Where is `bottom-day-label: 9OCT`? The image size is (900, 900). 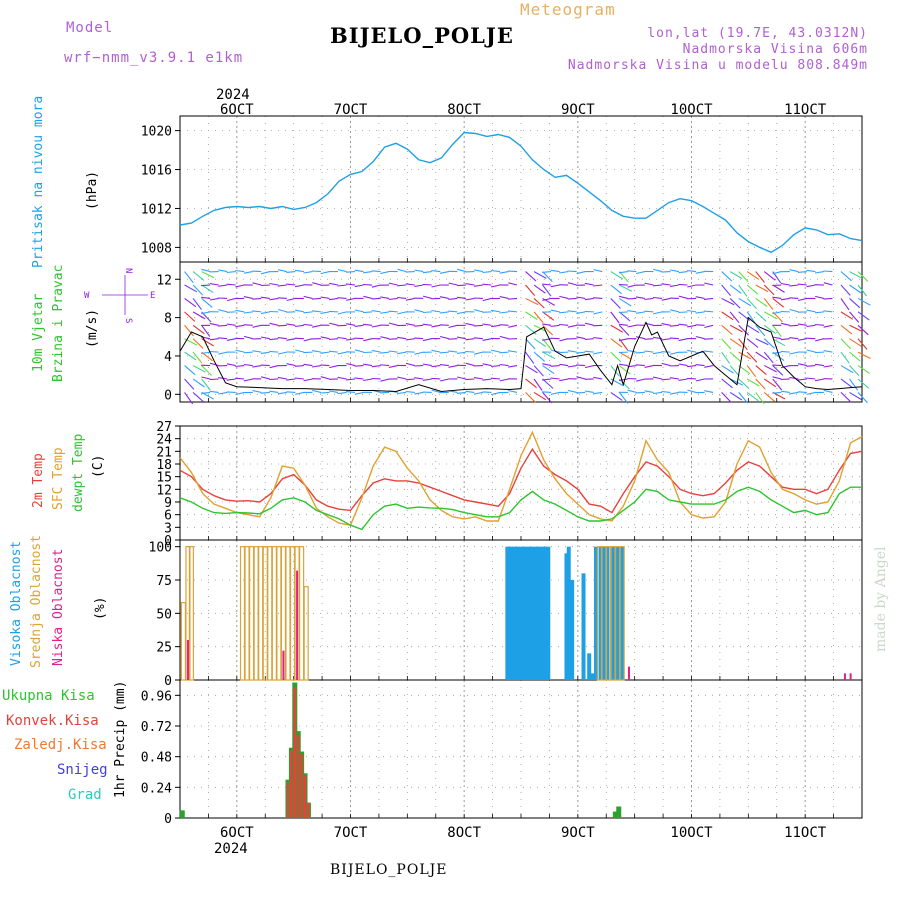 bottom-day-label: 9OCT is located at coordinates (578, 833).